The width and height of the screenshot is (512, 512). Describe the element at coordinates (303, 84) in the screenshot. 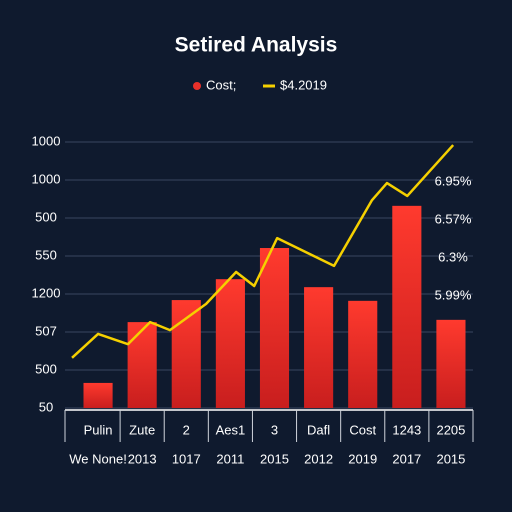

I see `legend-label: $4.2019` at that location.